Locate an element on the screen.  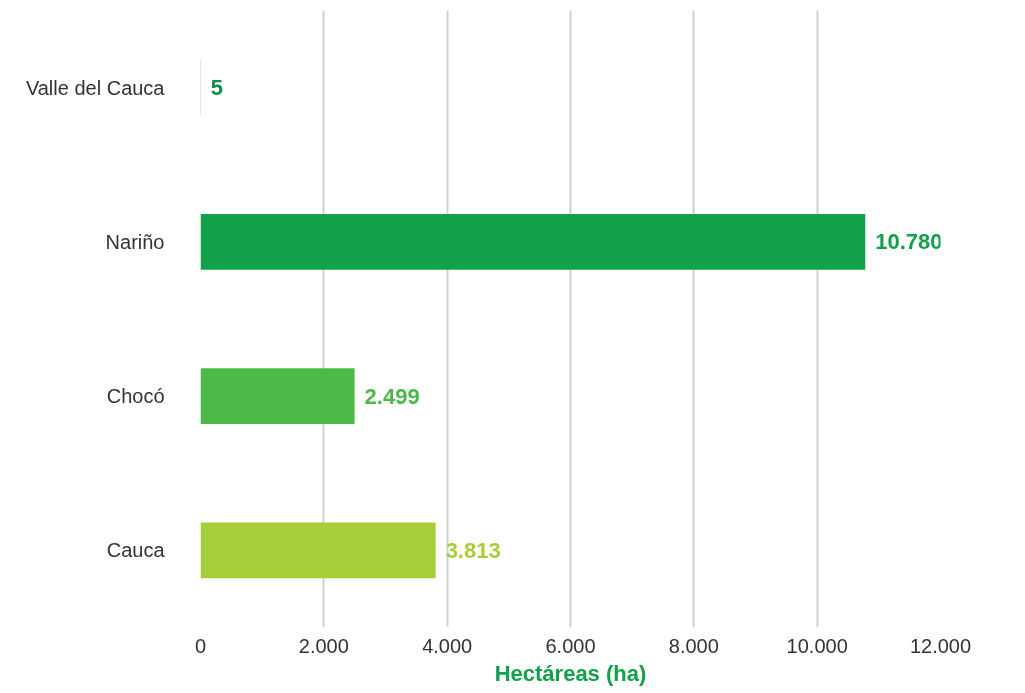
x-tick-label: 12.000 is located at coordinates (940, 645).